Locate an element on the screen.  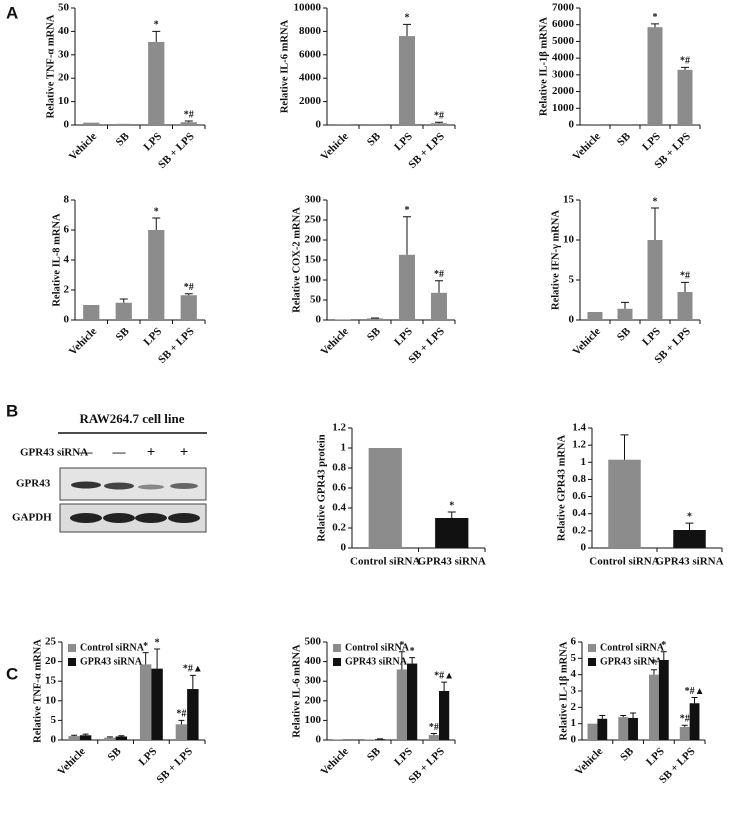
blot-row-label: GPR43 siRNA is located at coordinates (54, 453).